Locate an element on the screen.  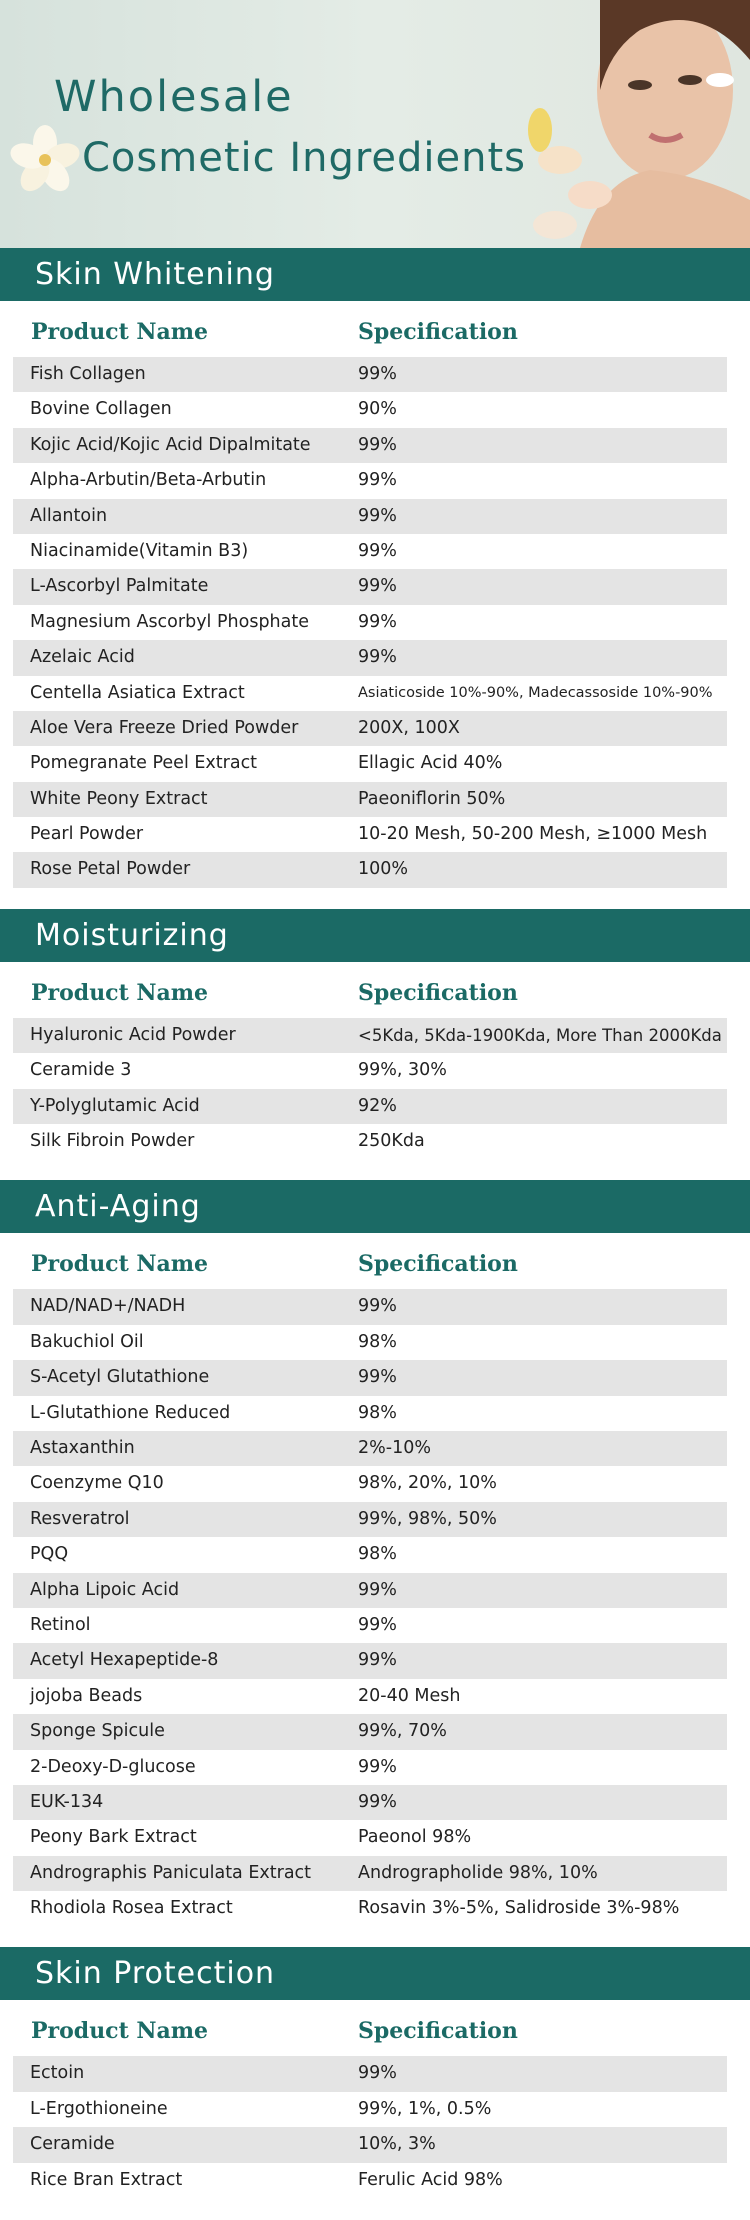
table-row: Azelaic Acid 99% is located at coordinates (370, 658).